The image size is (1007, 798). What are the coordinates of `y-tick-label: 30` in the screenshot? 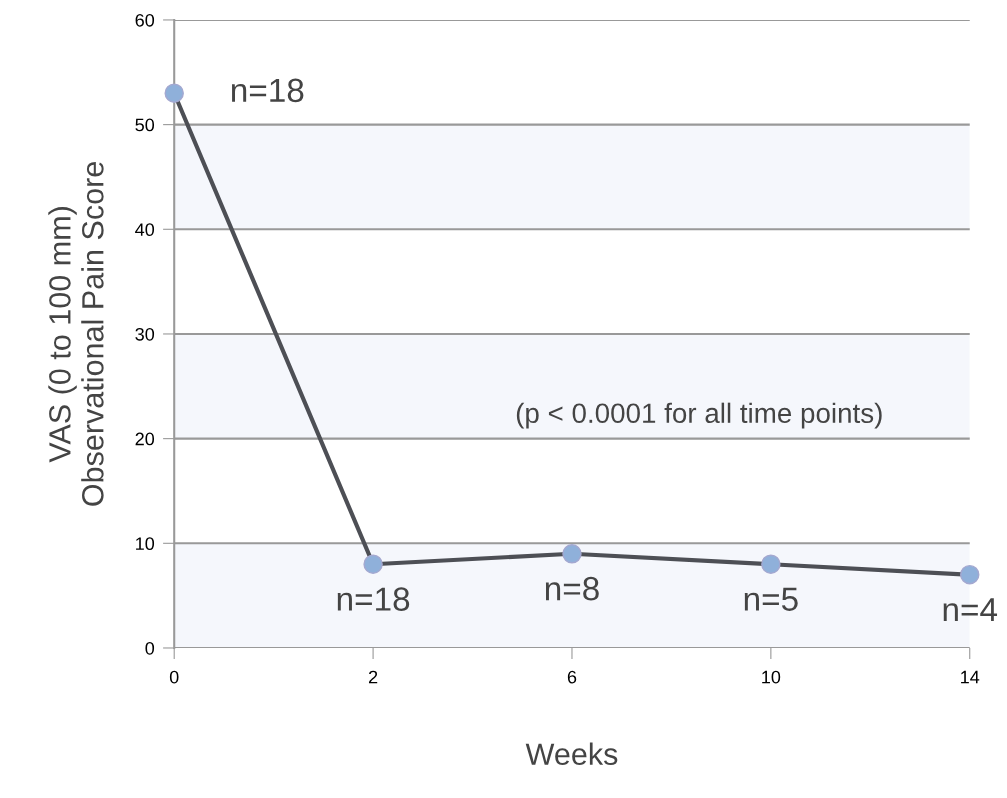 It's located at (145, 334).